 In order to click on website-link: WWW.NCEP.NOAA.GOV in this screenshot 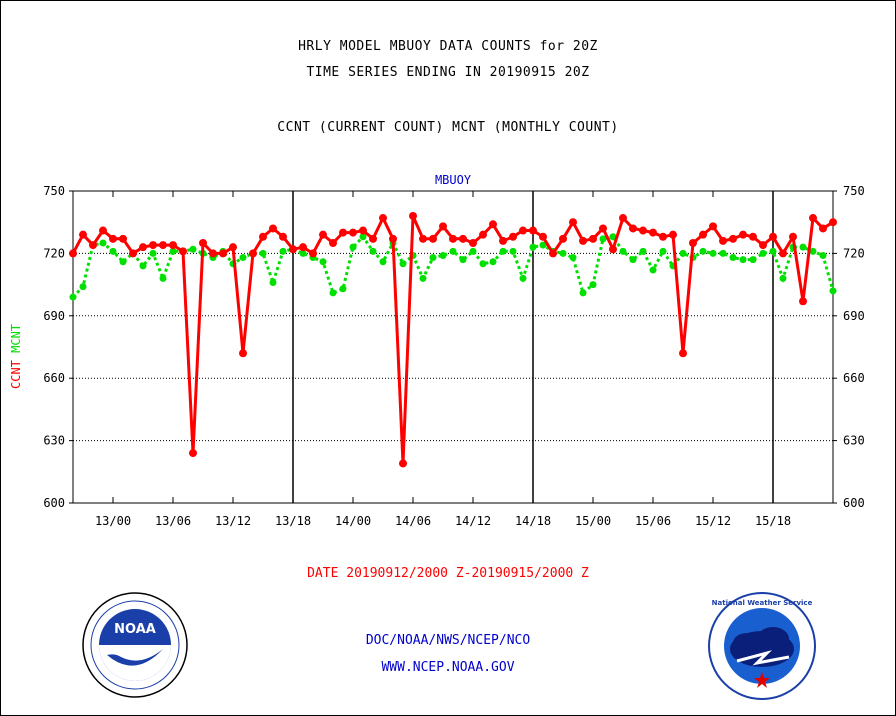, I will do `click(448, 667)`.